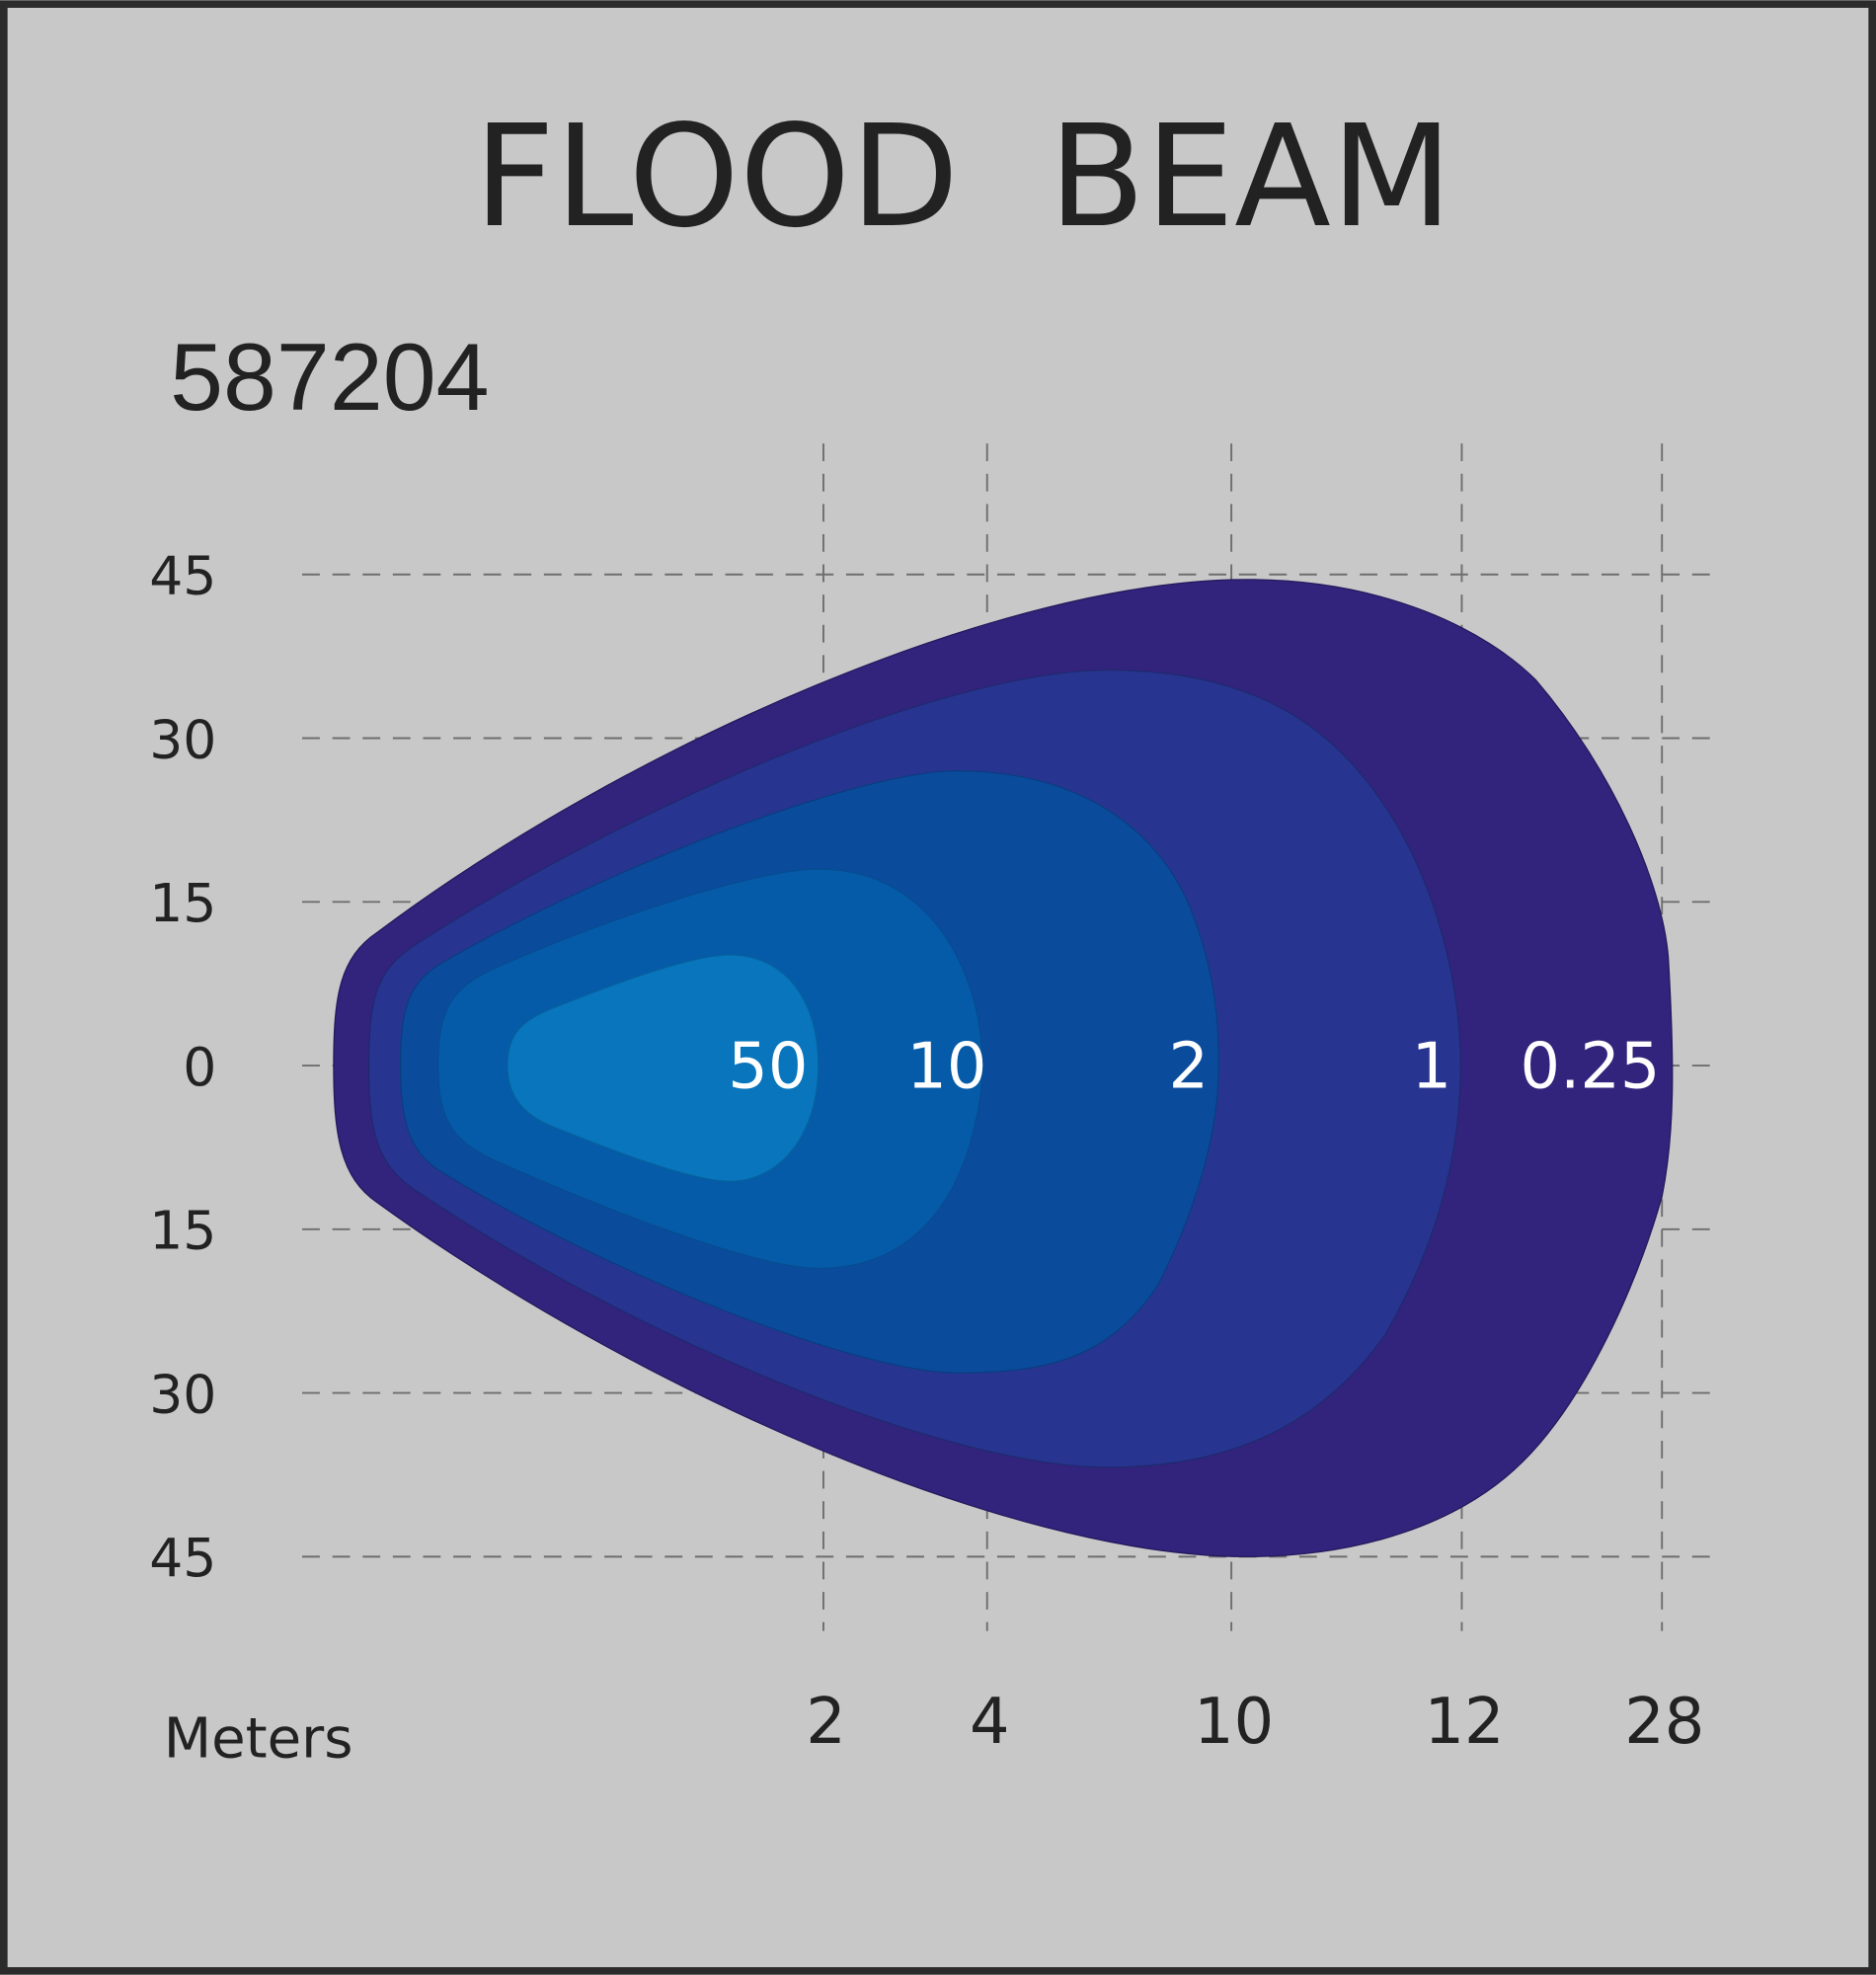 Image resolution: width=1876 pixels, height=1975 pixels. What do you see at coordinates (768, 1067) in the screenshot?
I see `contour-label: 50` at bounding box center [768, 1067].